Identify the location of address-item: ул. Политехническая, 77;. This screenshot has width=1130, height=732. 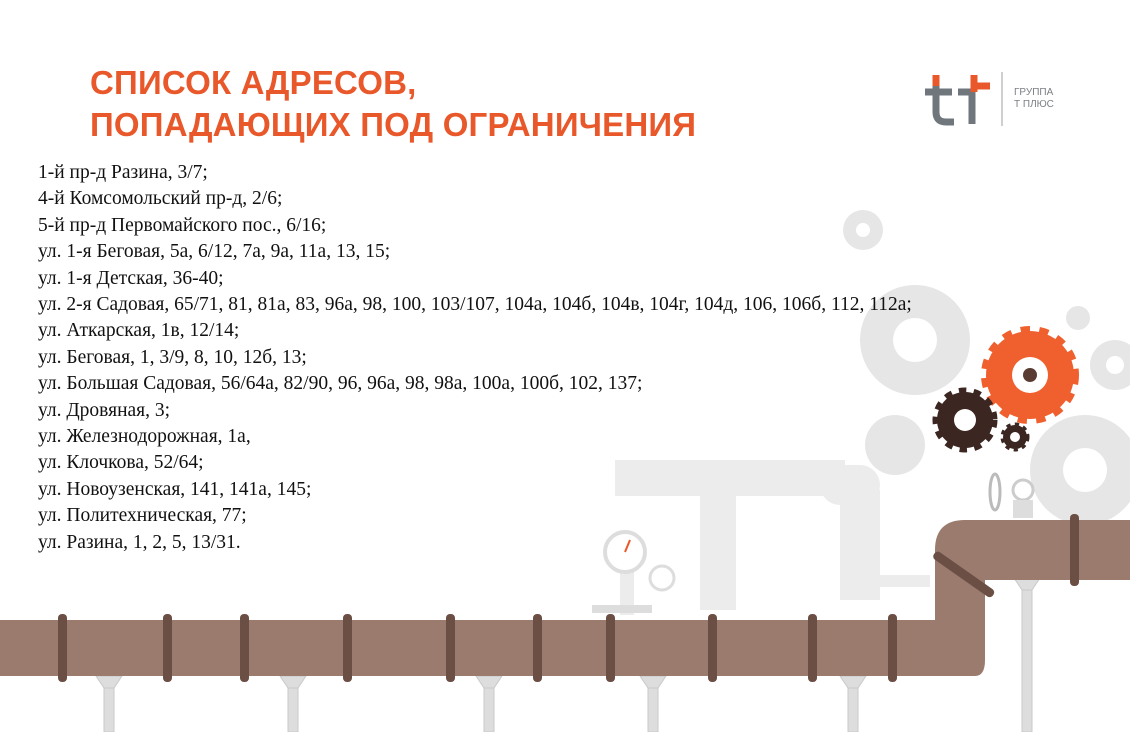
(142, 516).